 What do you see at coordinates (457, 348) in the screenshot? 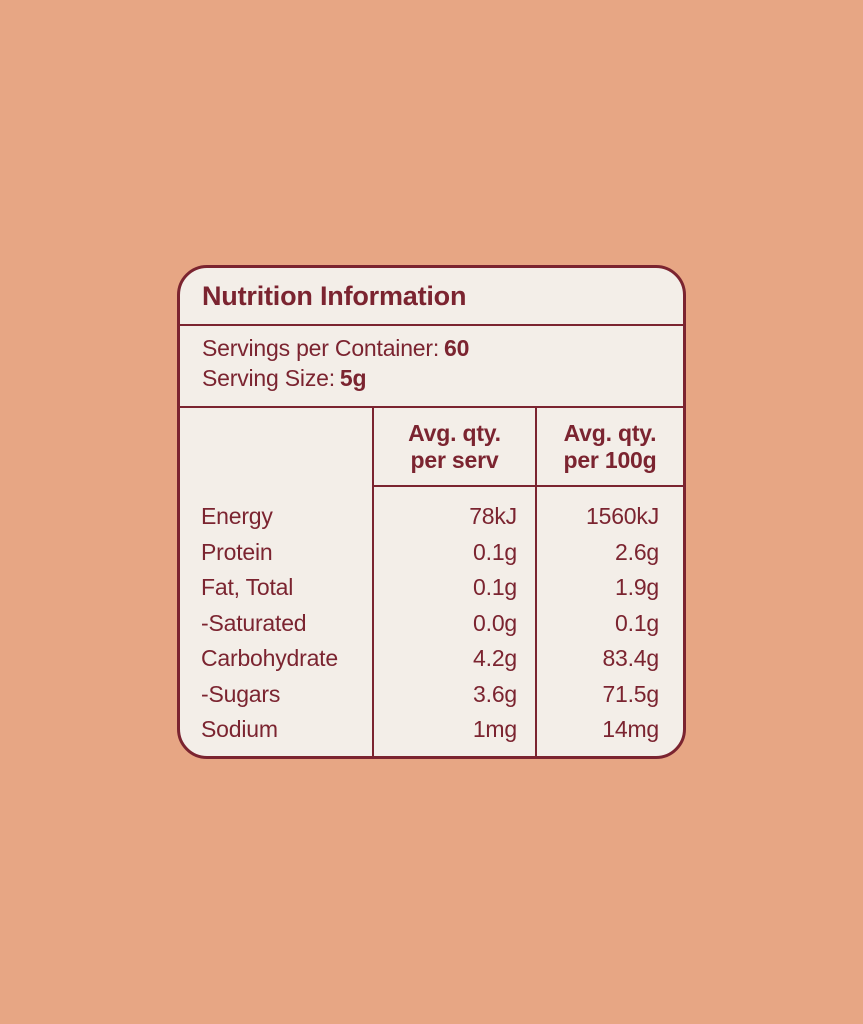
I see `servings-per-container-value: 60` at bounding box center [457, 348].